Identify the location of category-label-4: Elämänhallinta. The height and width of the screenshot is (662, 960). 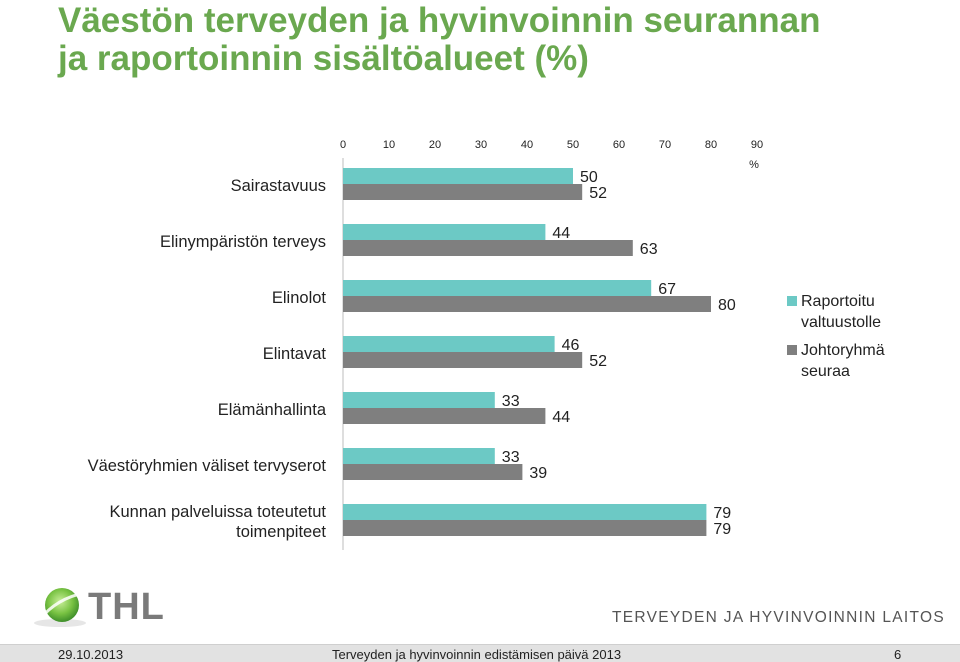
(272, 410).